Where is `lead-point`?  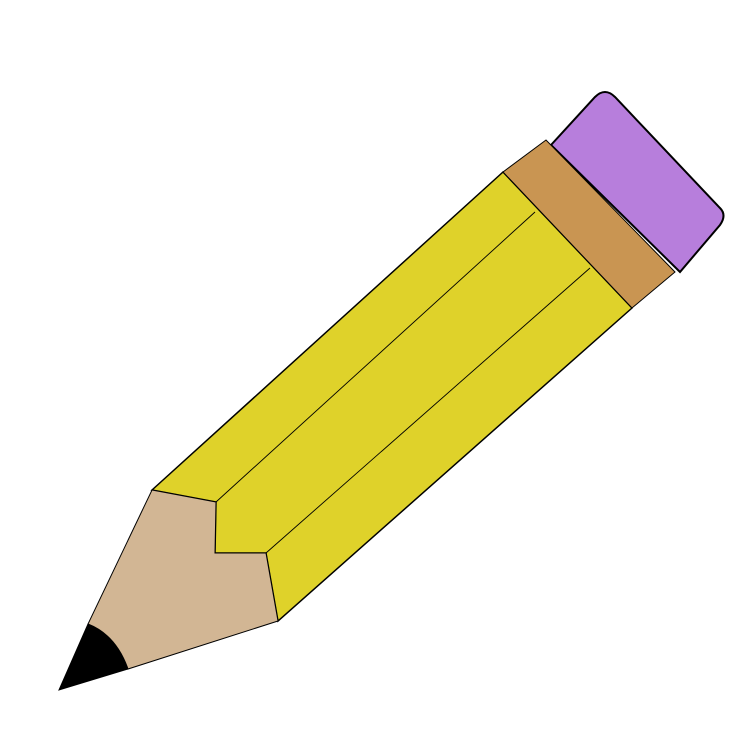
lead-point is located at coordinates (93, 657).